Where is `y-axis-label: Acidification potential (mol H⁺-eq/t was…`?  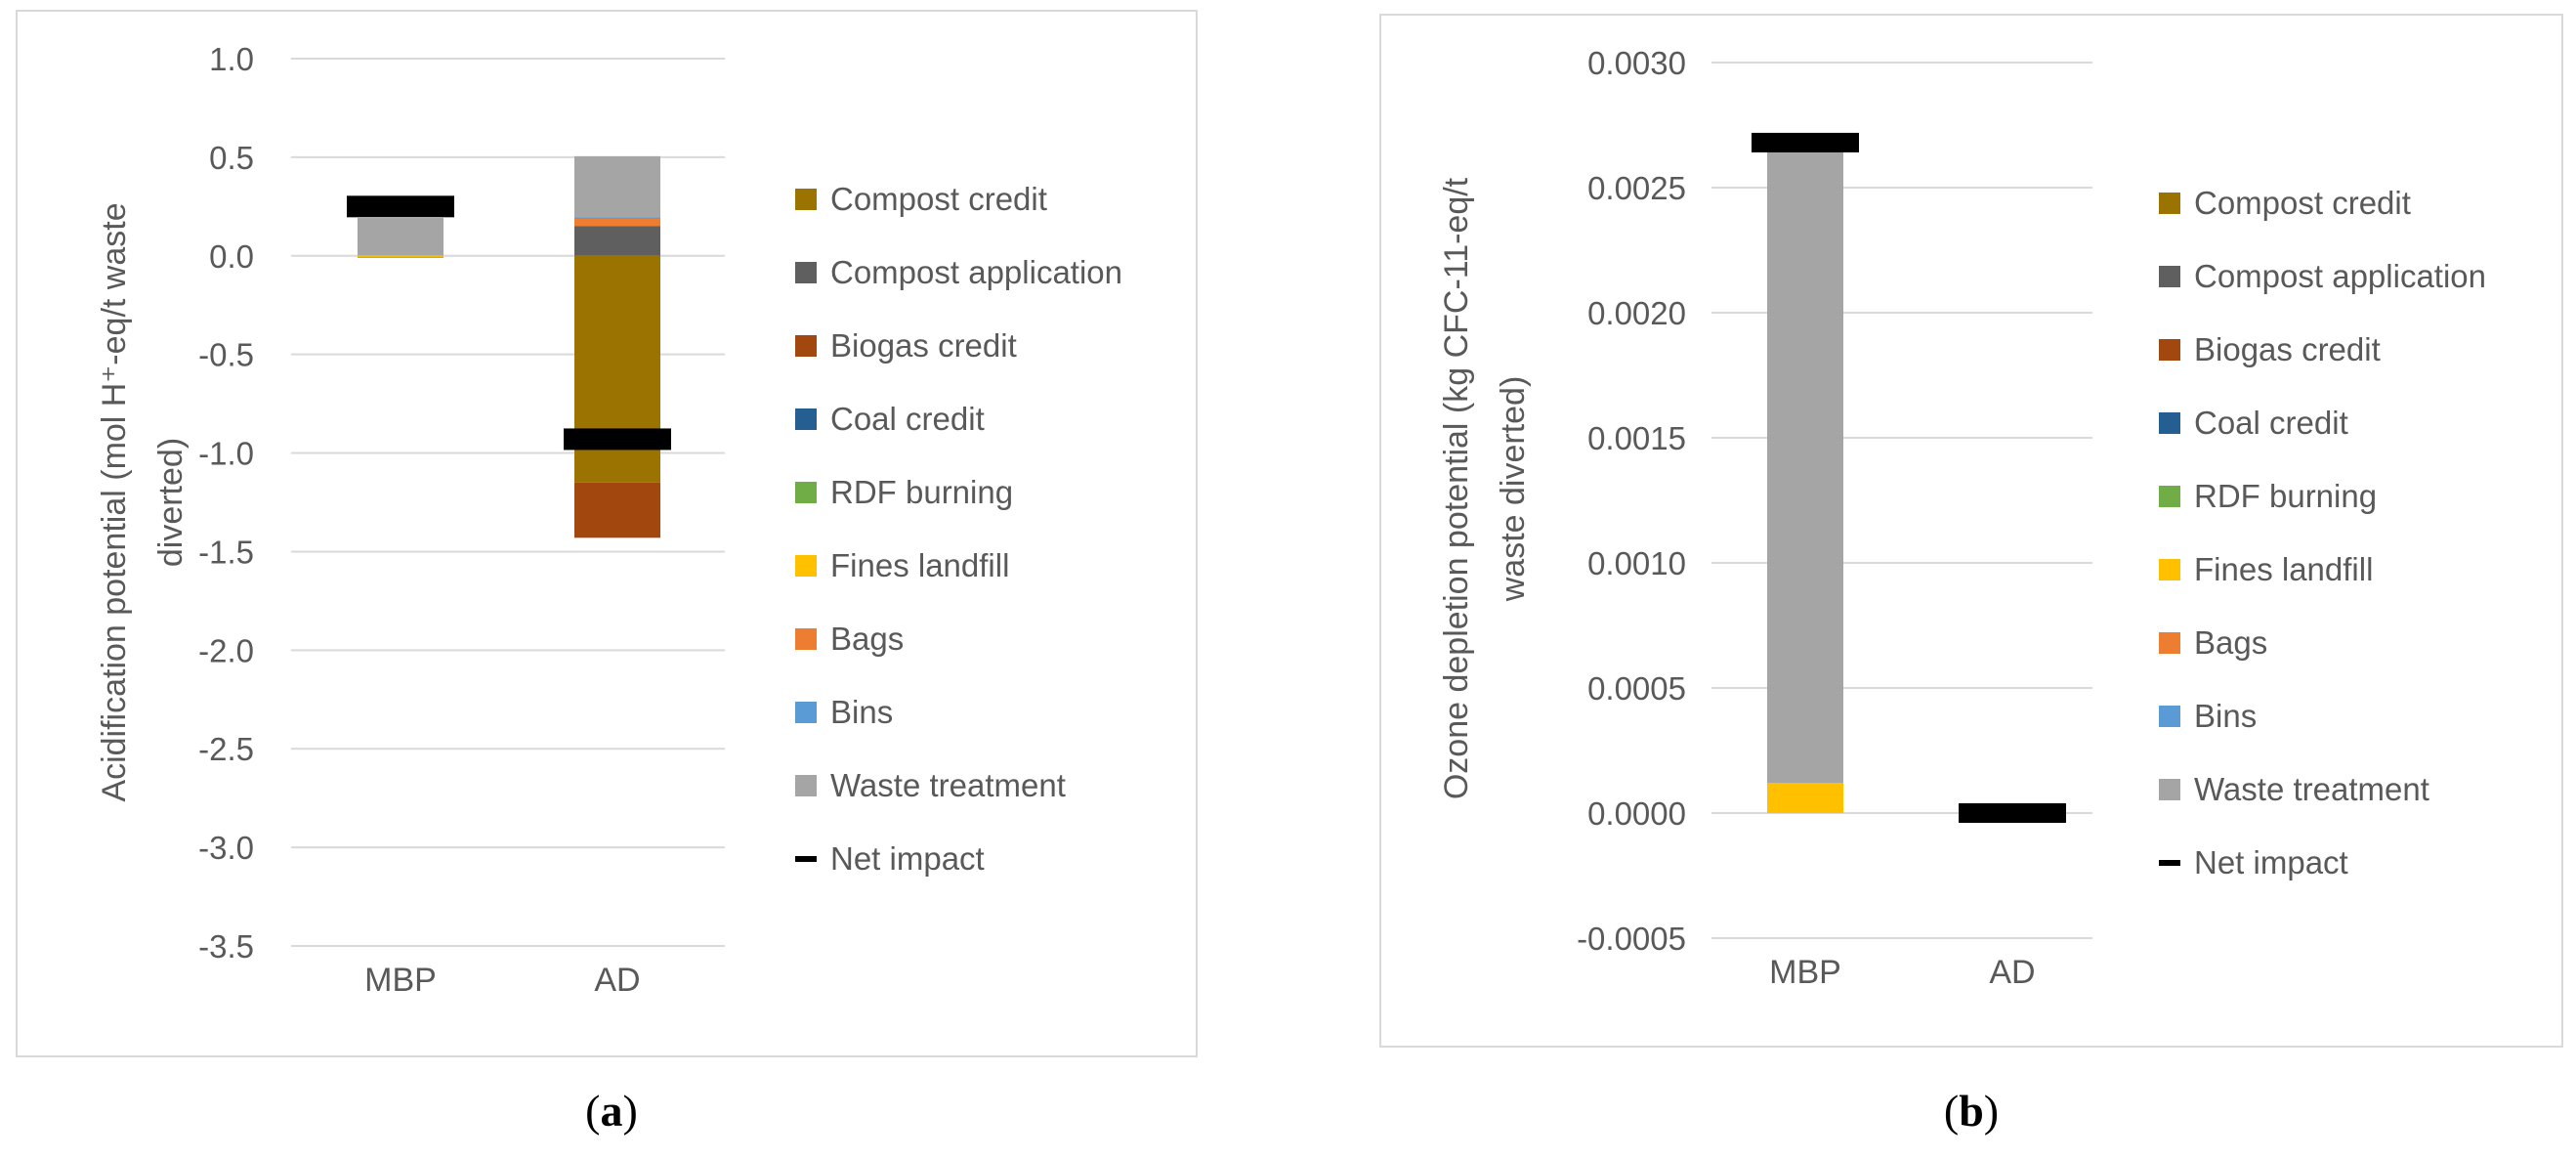 y-axis-label: Acidification potential (mol H⁺-eq/t was… is located at coordinates (143, 501).